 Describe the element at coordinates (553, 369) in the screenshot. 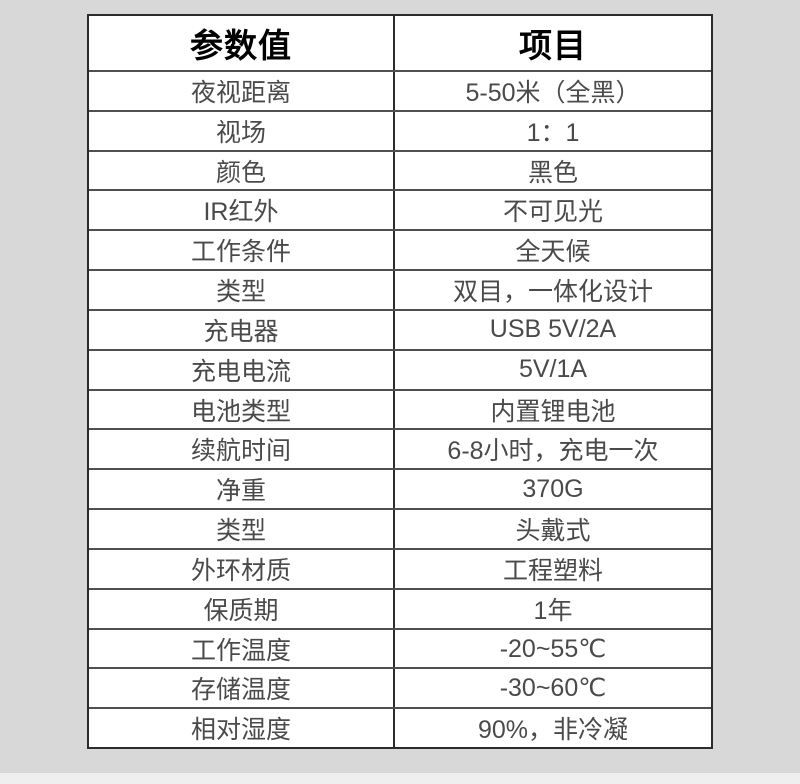

I see `row-value-cell: 5V/1A` at that location.